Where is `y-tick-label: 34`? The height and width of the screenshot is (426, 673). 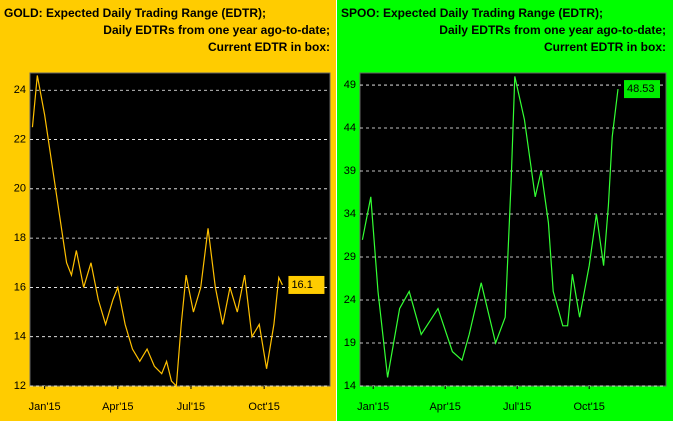 y-tick-label: 34 is located at coordinates (350, 214).